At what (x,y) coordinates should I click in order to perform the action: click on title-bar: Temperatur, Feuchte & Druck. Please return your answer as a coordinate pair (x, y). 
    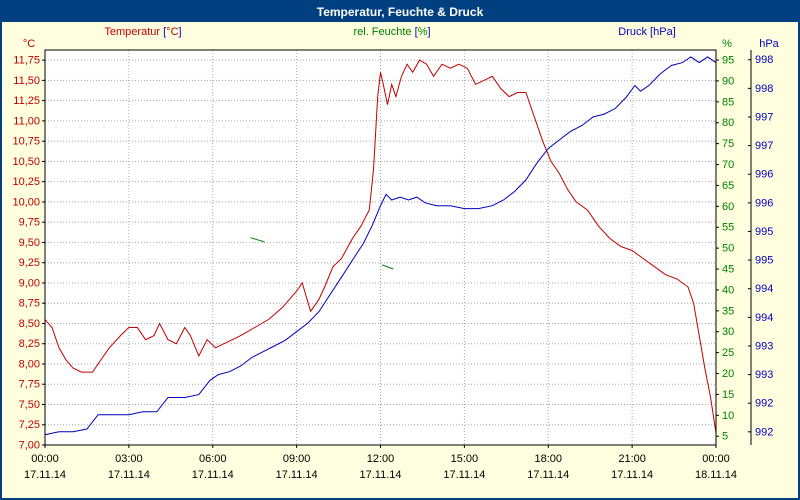
    Looking at the image, I should click on (400, 12).